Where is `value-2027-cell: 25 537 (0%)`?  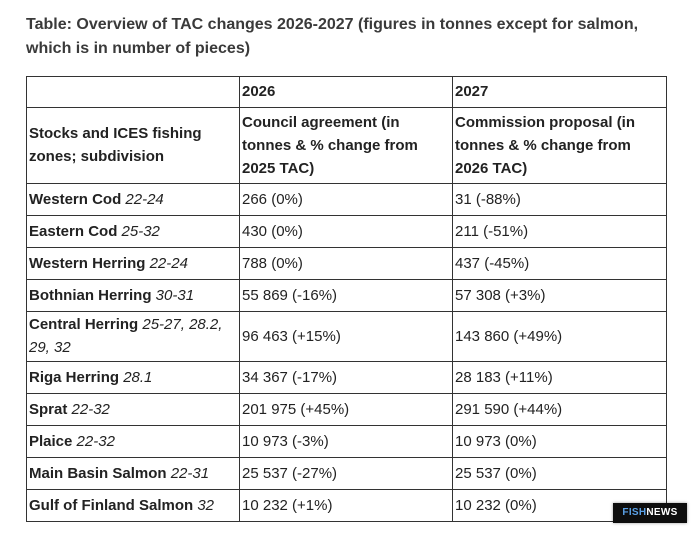 value-2027-cell: 25 537 (0%) is located at coordinates (559, 473).